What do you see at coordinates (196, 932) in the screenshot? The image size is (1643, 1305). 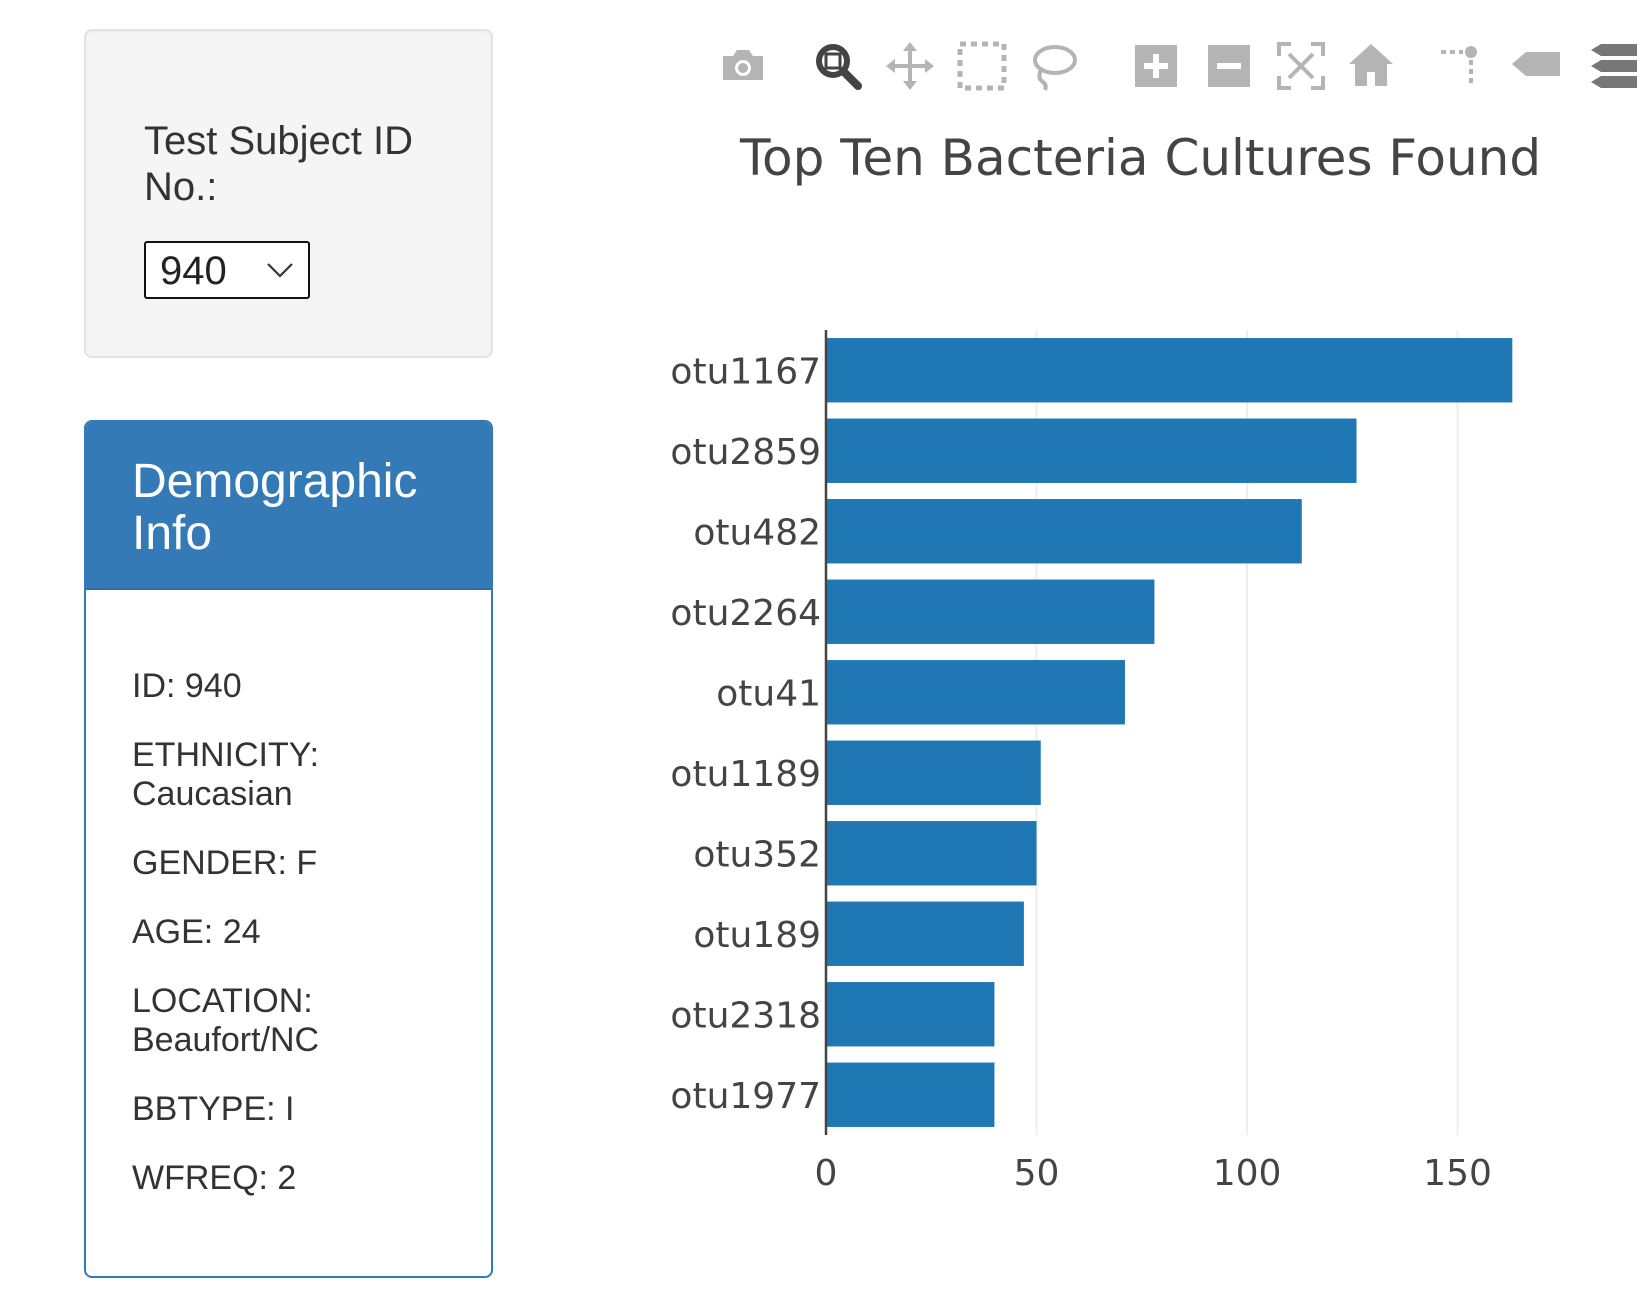 I see `demo-row-age: AGE: 24` at bounding box center [196, 932].